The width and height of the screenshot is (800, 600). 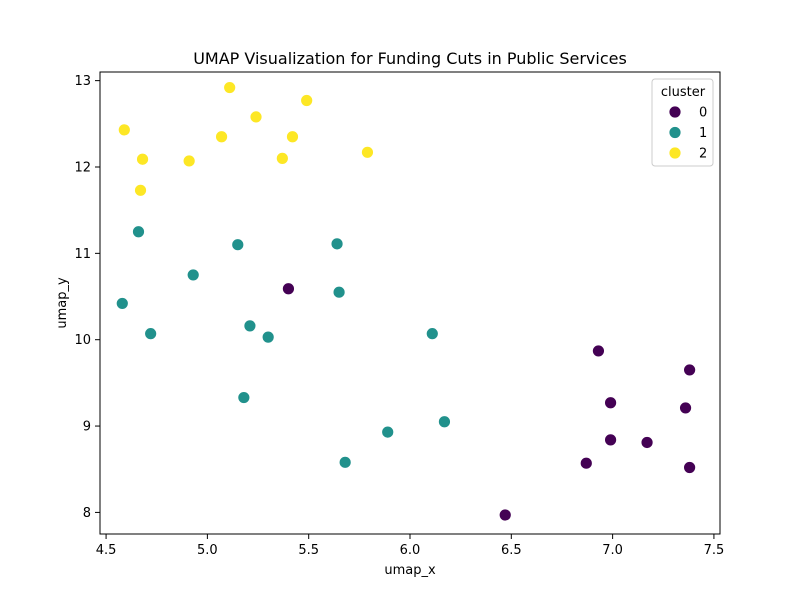 What do you see at coordinates (308, 550) in the screenshot?
I see `x-tick-label: 5.5` at bounding box center [308, 550].